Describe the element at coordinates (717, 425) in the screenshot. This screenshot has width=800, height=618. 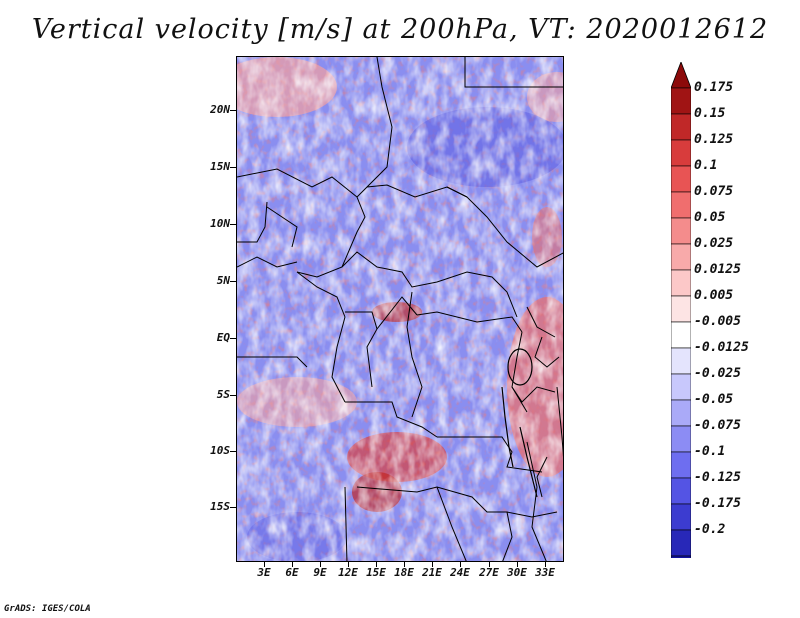
I see `colorbar-label: -0.075` at that location.